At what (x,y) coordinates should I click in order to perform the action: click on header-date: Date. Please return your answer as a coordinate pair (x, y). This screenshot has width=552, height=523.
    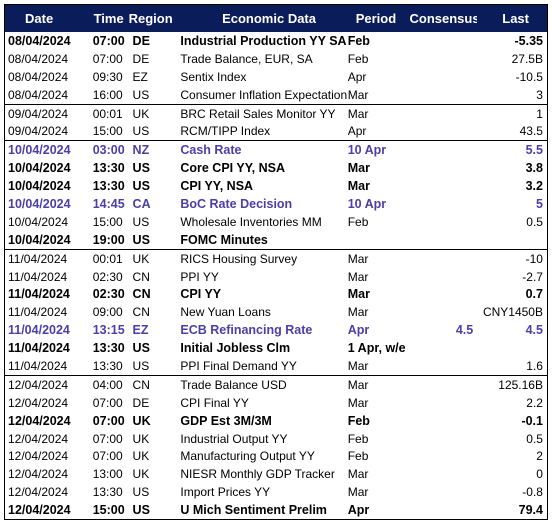
    Looking at the image, I should click on (39, 18).